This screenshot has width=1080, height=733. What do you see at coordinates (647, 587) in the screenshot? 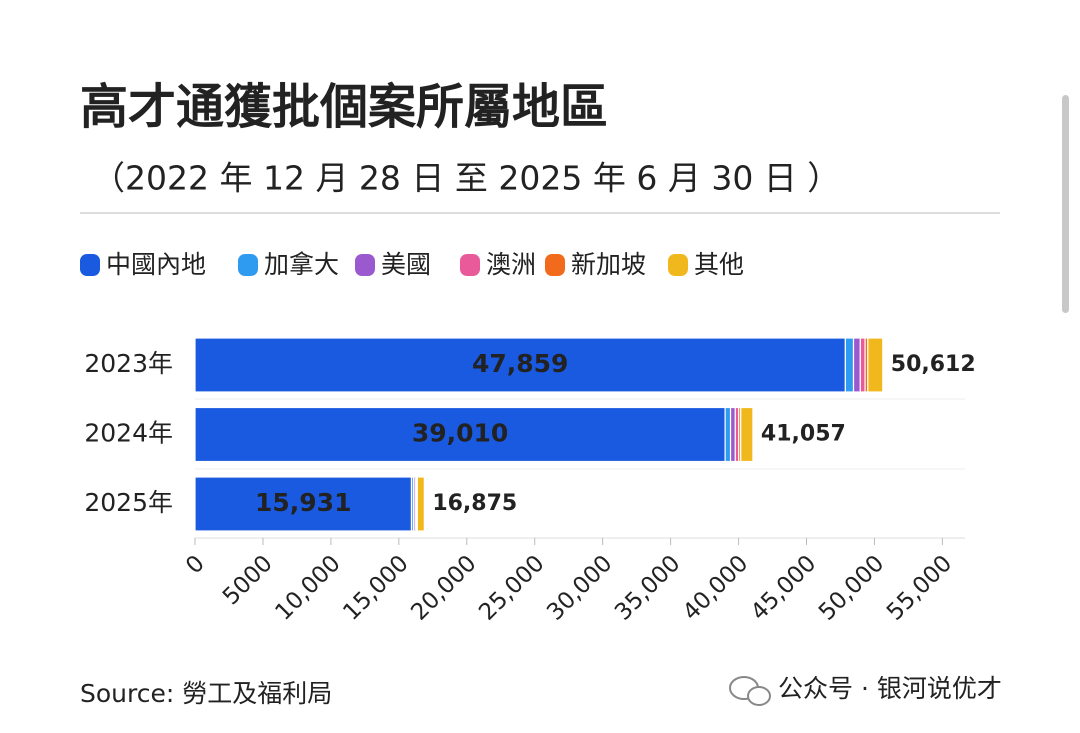
I see `x-tick-label: 35,000` at bounding box center [647, 587].